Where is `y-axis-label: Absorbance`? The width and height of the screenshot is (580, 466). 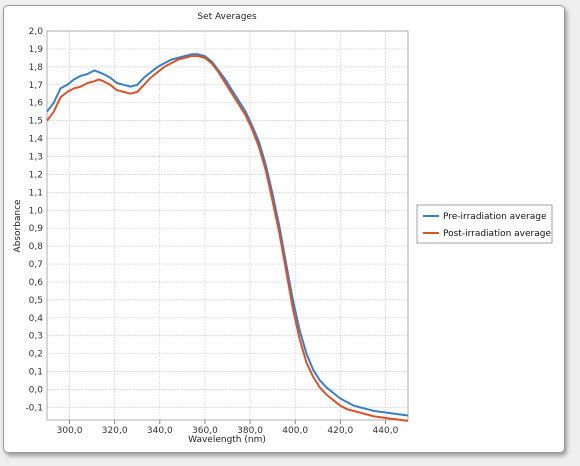
y-axis-label: Absorbance is located at coordinates (18, 226).